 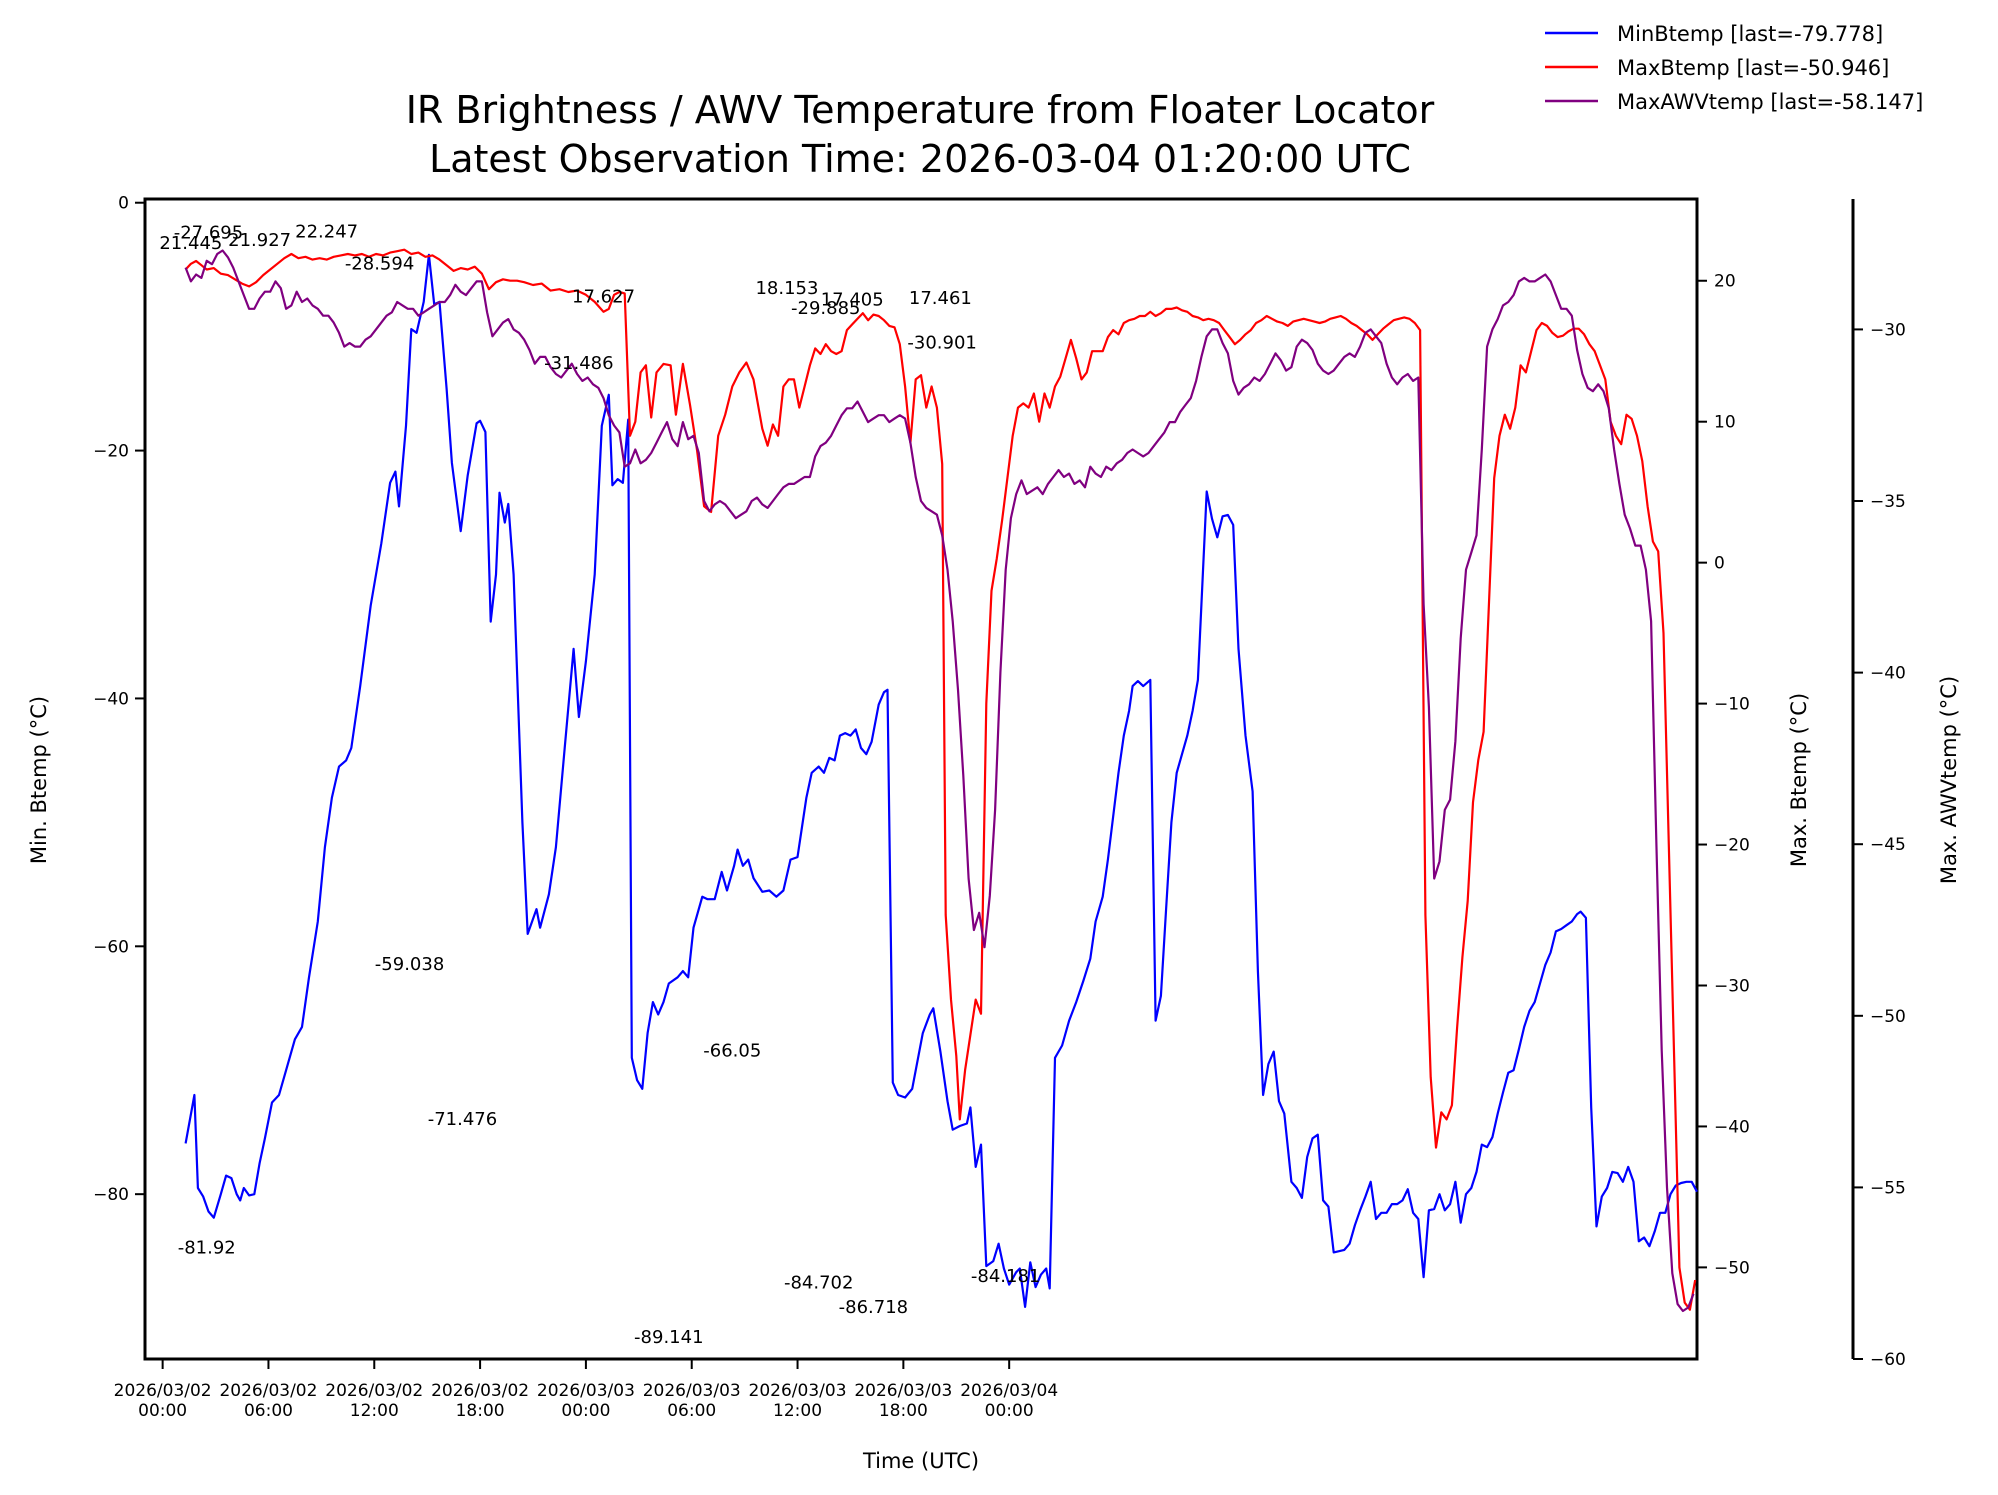 What do you see at coordinates (1732, 705) in the screenshot?
I see `right1-tick-label: −10` at bounding box center [1732, 705].